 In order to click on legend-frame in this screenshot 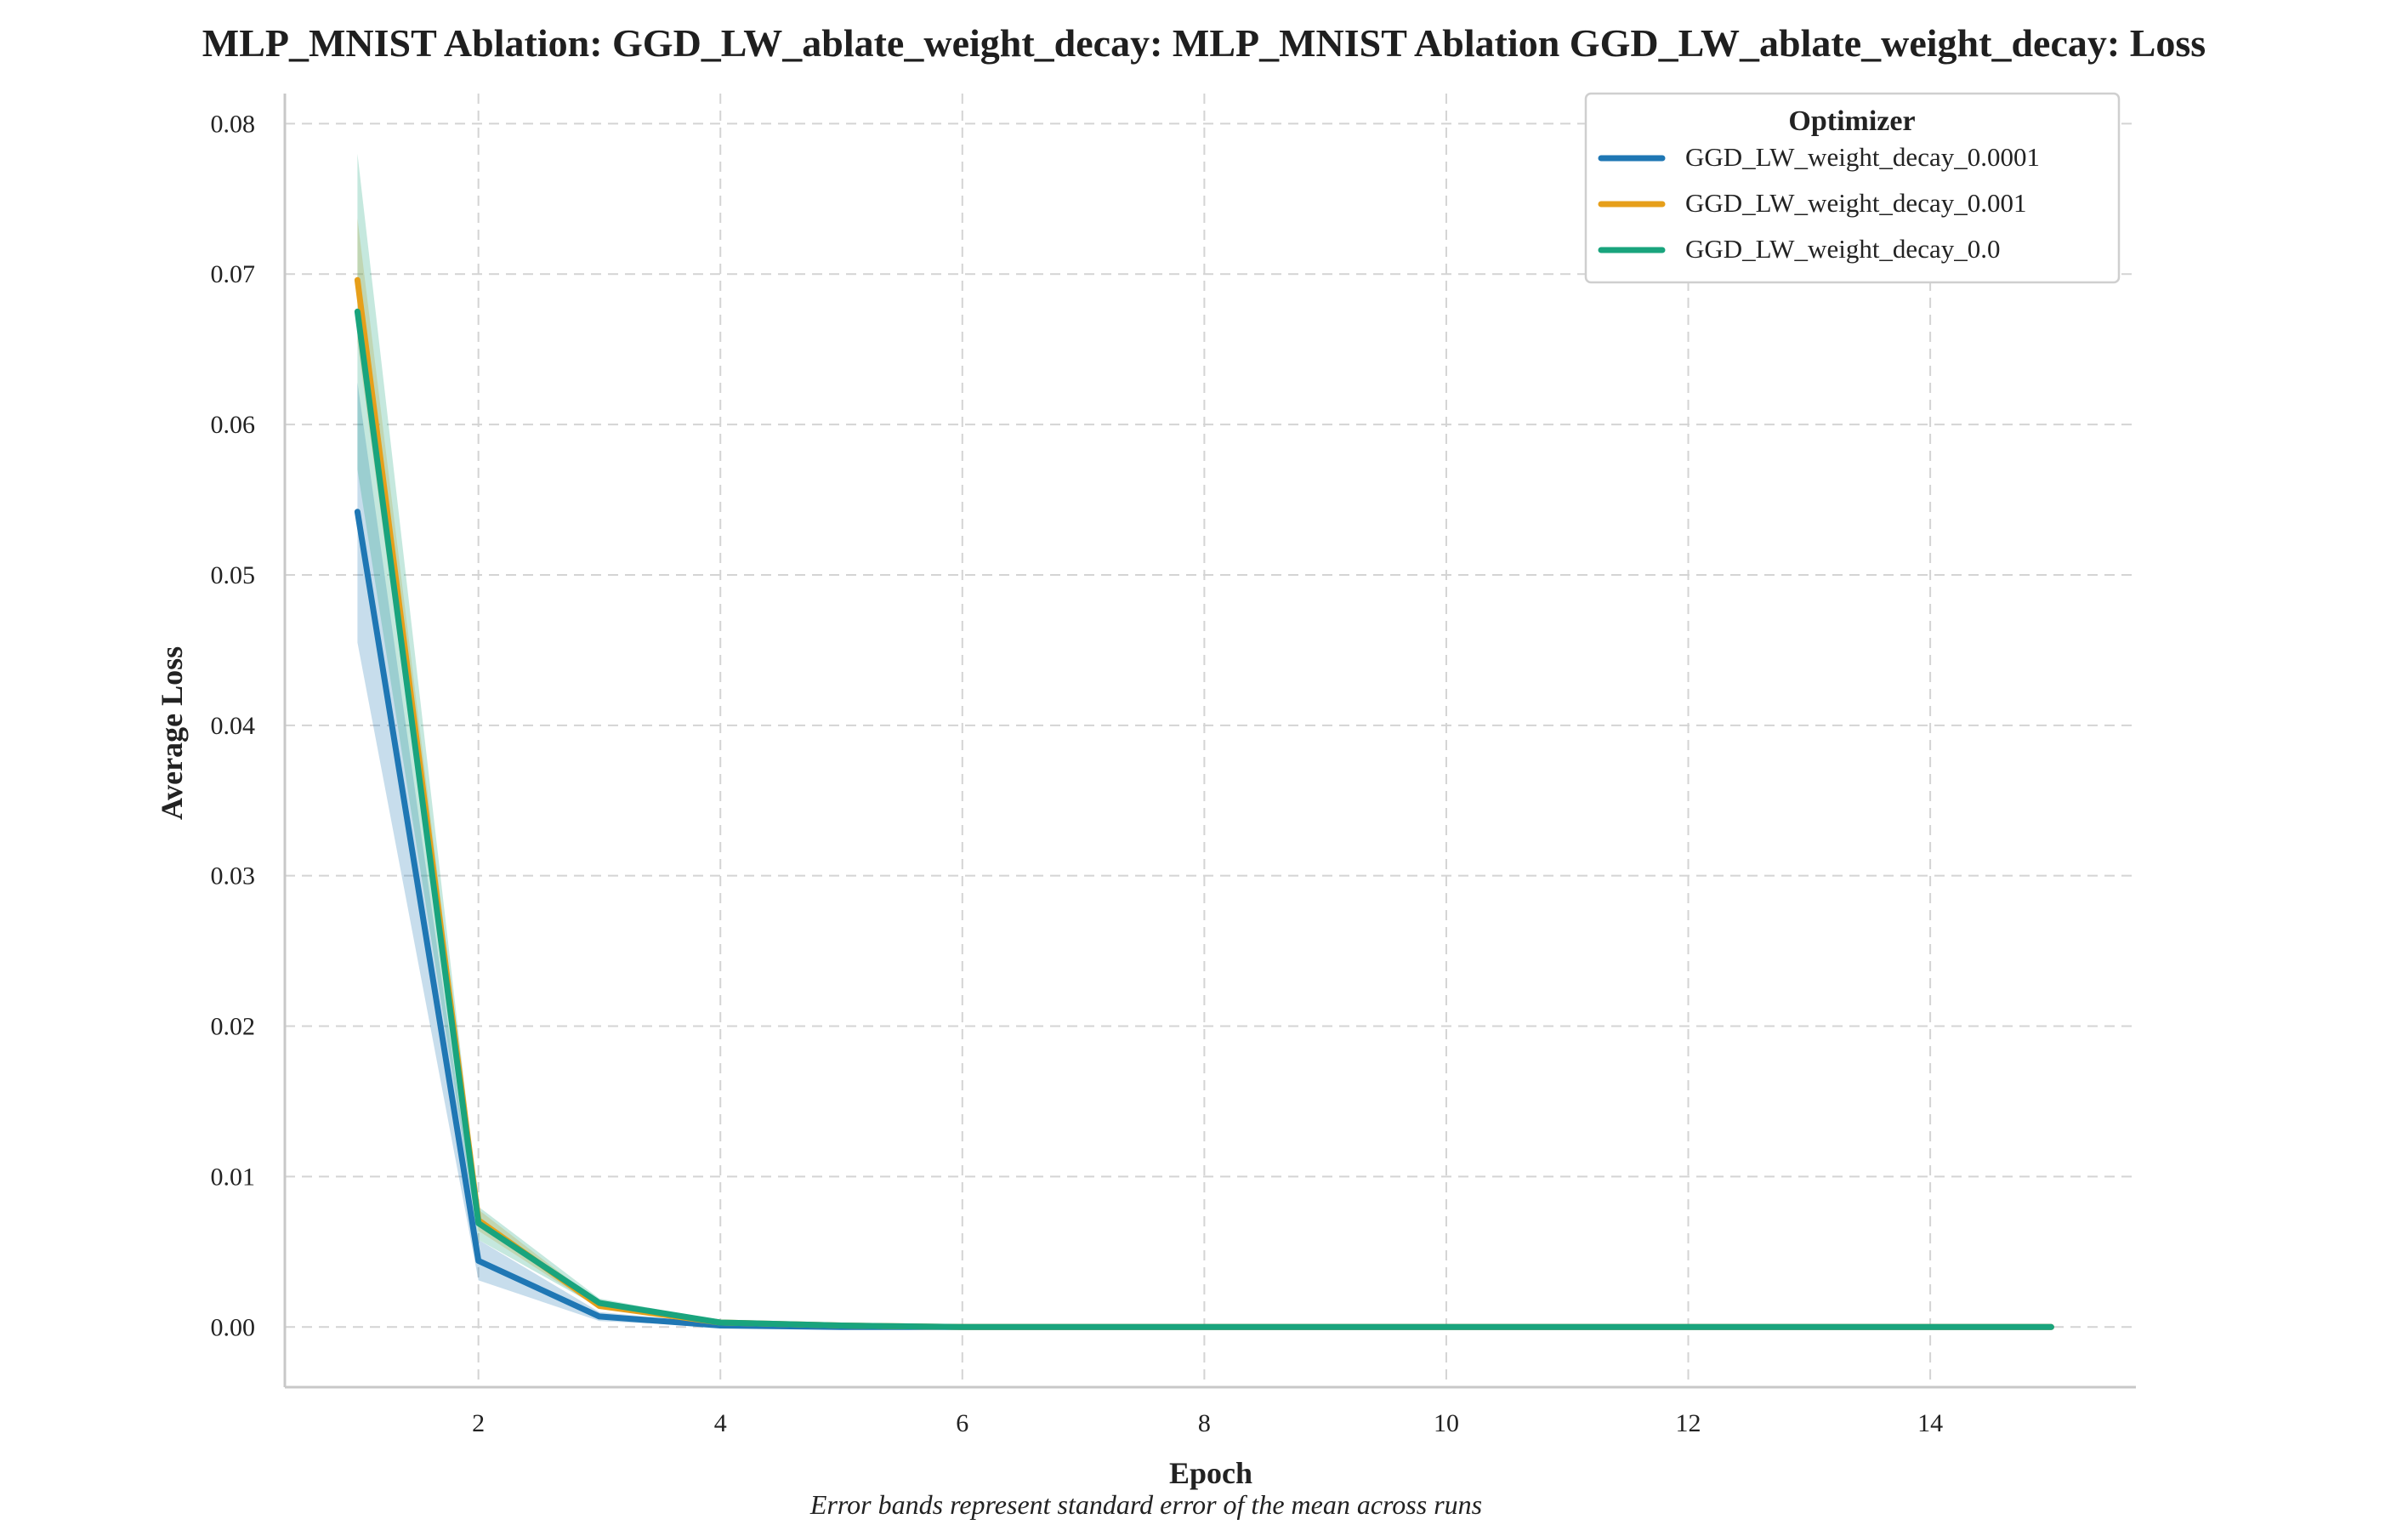, I will do `click(1852, 188)`.